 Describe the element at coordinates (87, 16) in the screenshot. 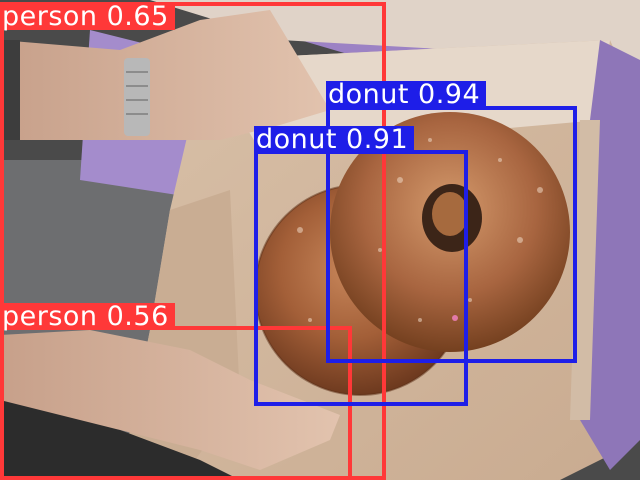

I see `person-label-1: person 0.65` at that location.